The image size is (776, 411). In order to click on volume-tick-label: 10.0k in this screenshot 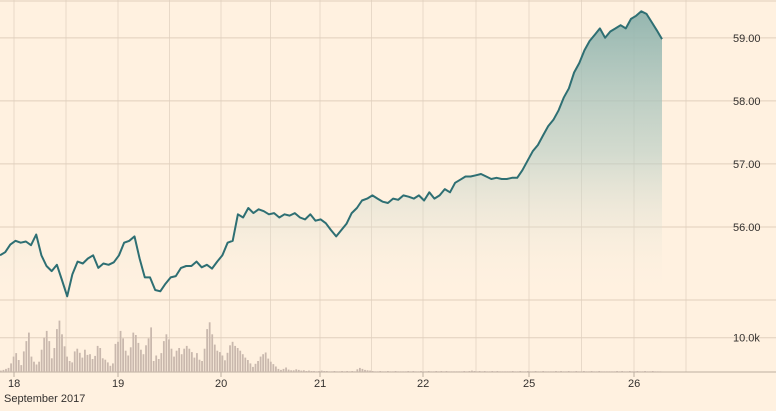, I will do `click(746, 339)`.